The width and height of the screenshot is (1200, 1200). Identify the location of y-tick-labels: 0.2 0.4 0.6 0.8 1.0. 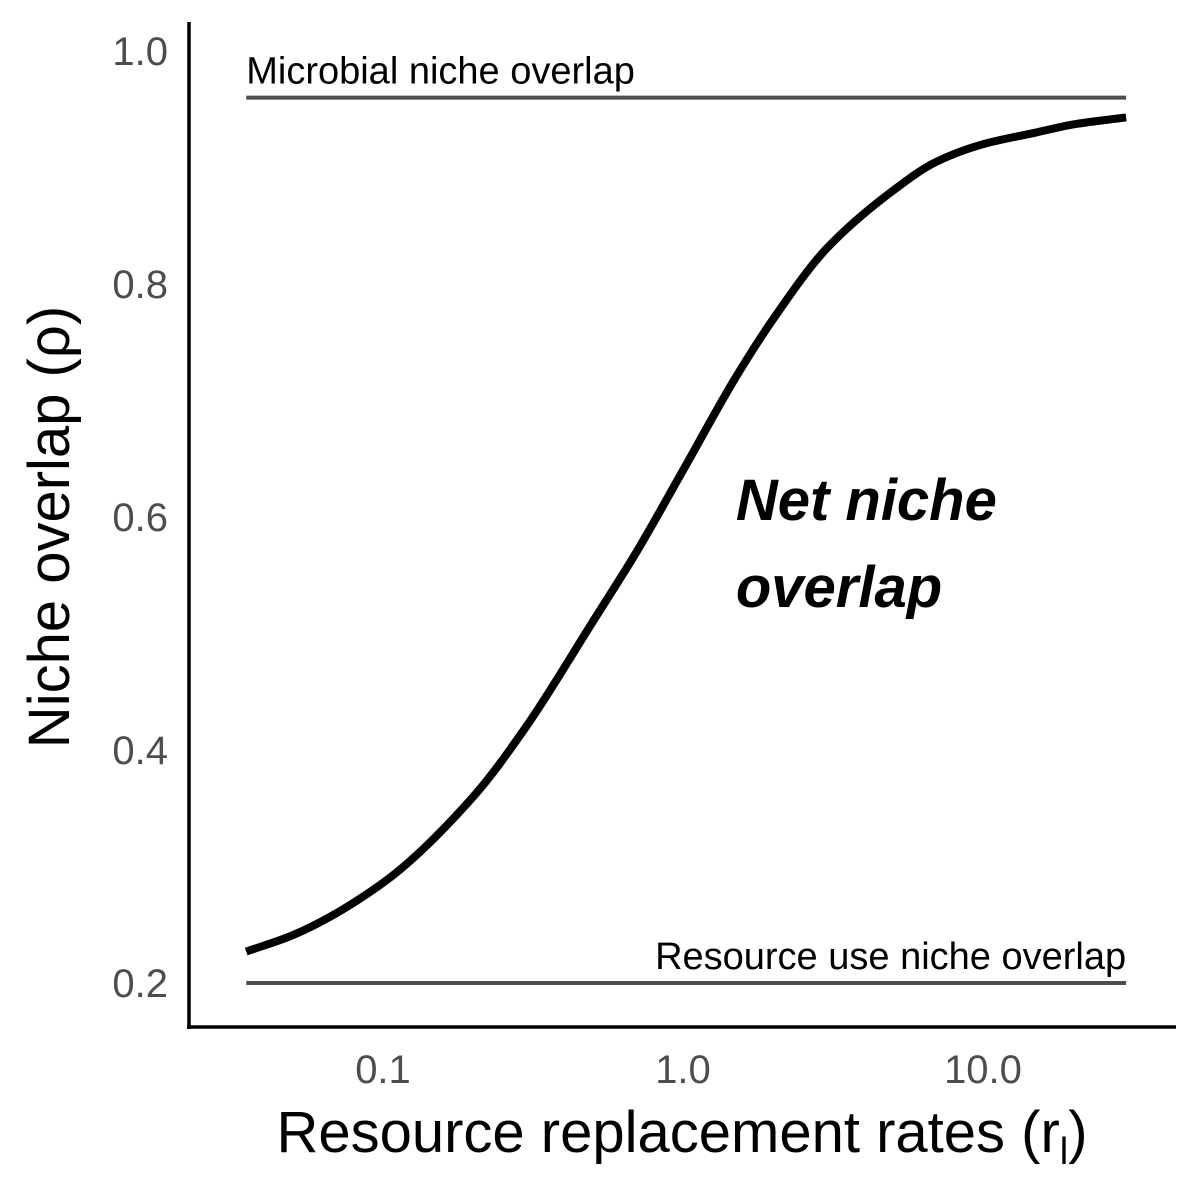
(140, 518).